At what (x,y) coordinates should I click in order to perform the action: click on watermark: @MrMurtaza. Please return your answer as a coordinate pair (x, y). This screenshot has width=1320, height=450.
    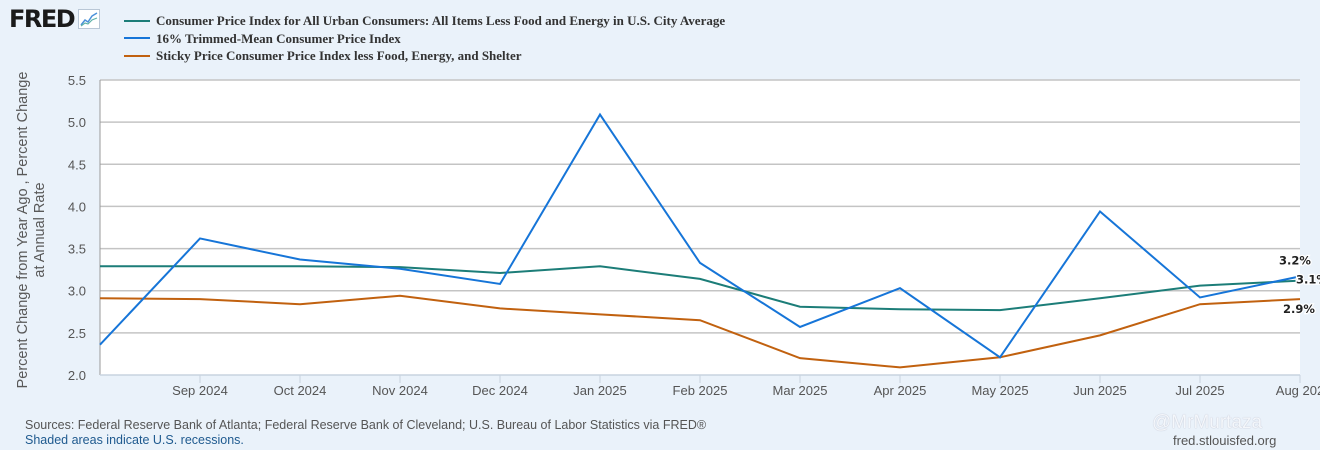
    Looking at the image, I should click on (1207, 422).